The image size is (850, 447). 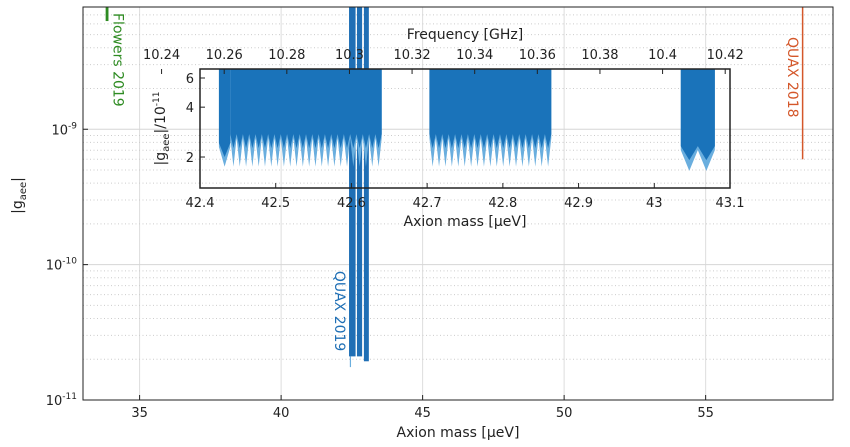 I want to click on quax-2018-band, so click(x=802, y=83).